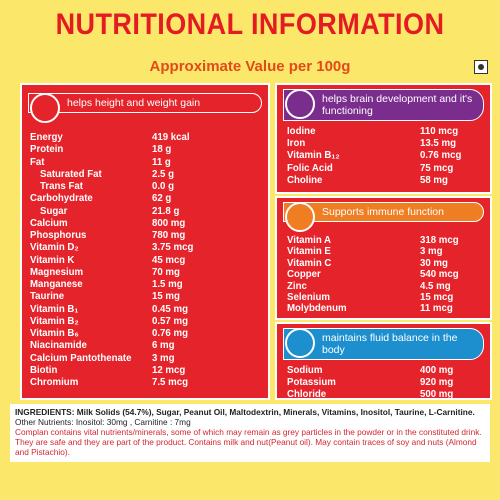 This screenshot has height=500, width=500. I want to click on nutrient-name: Magnesium, so click(57, 271).